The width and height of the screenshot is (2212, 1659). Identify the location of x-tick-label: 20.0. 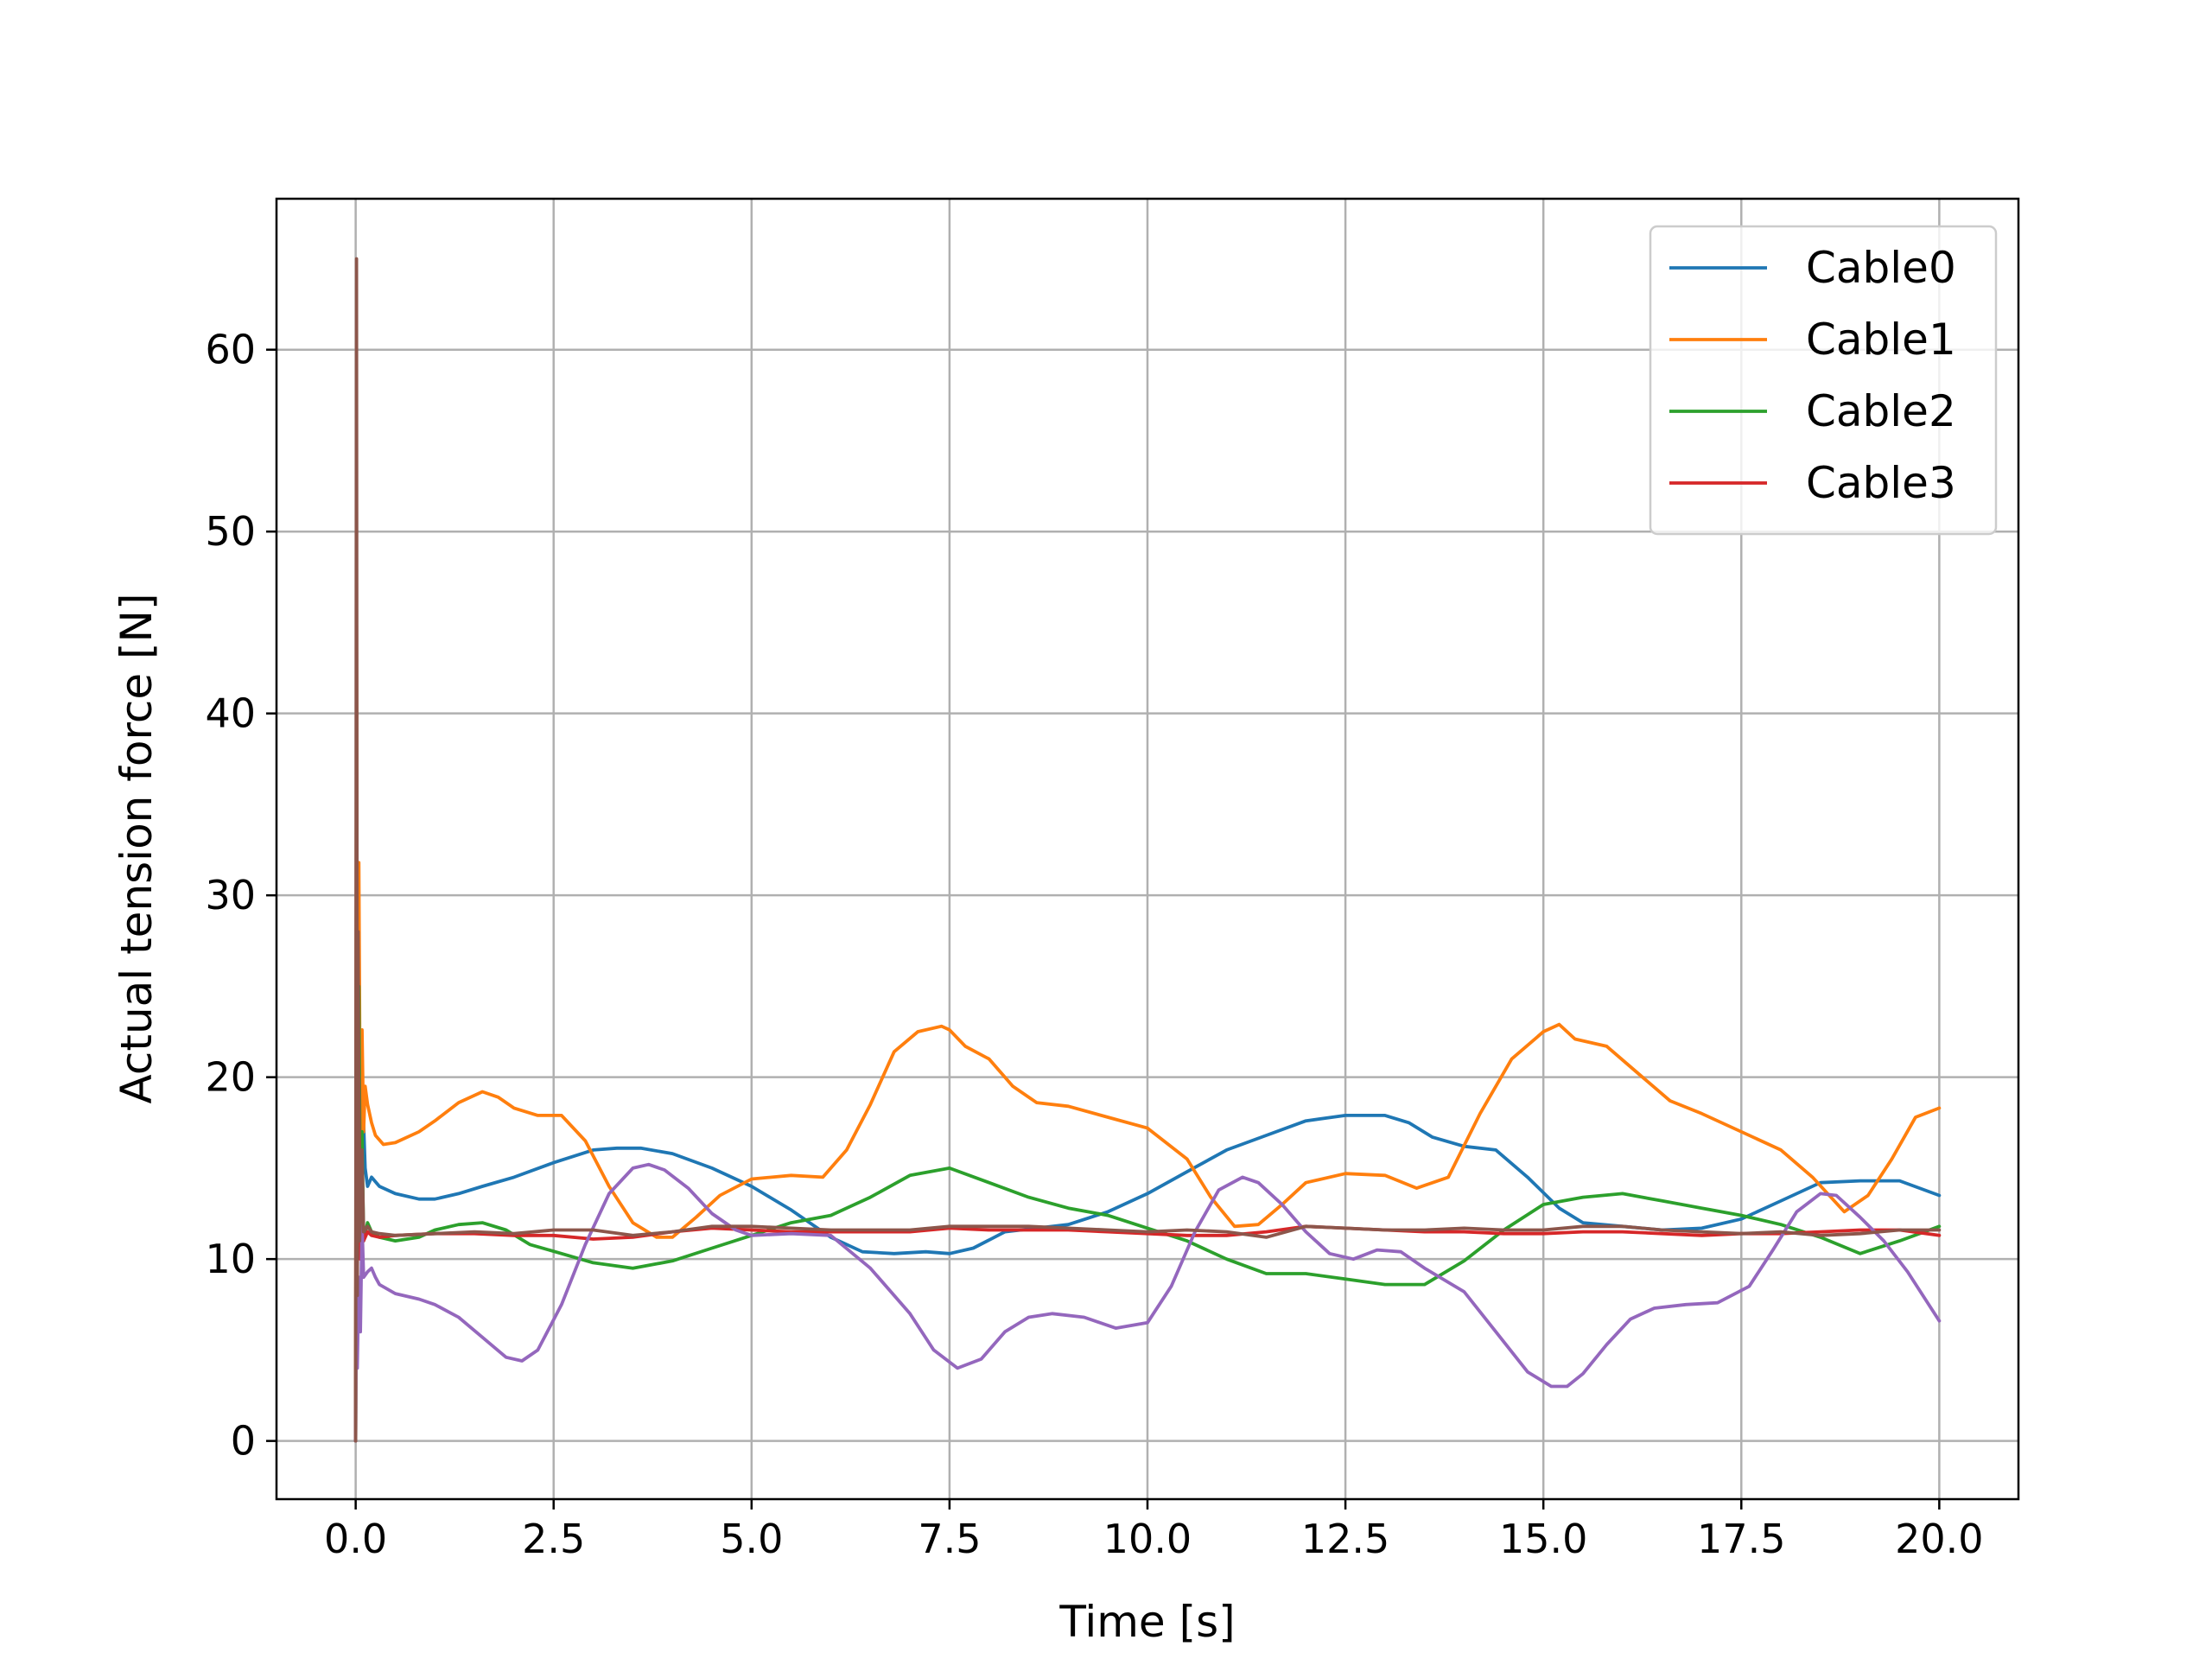
(1939, 1539).